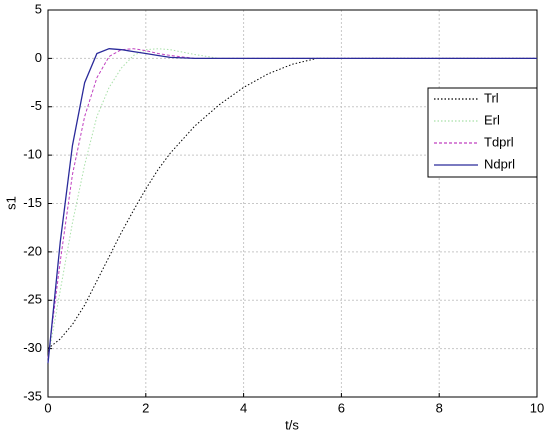 The width and height of the screenshot is (550, 436). I want to click on x-tick-label: 4, so click(243, 407).